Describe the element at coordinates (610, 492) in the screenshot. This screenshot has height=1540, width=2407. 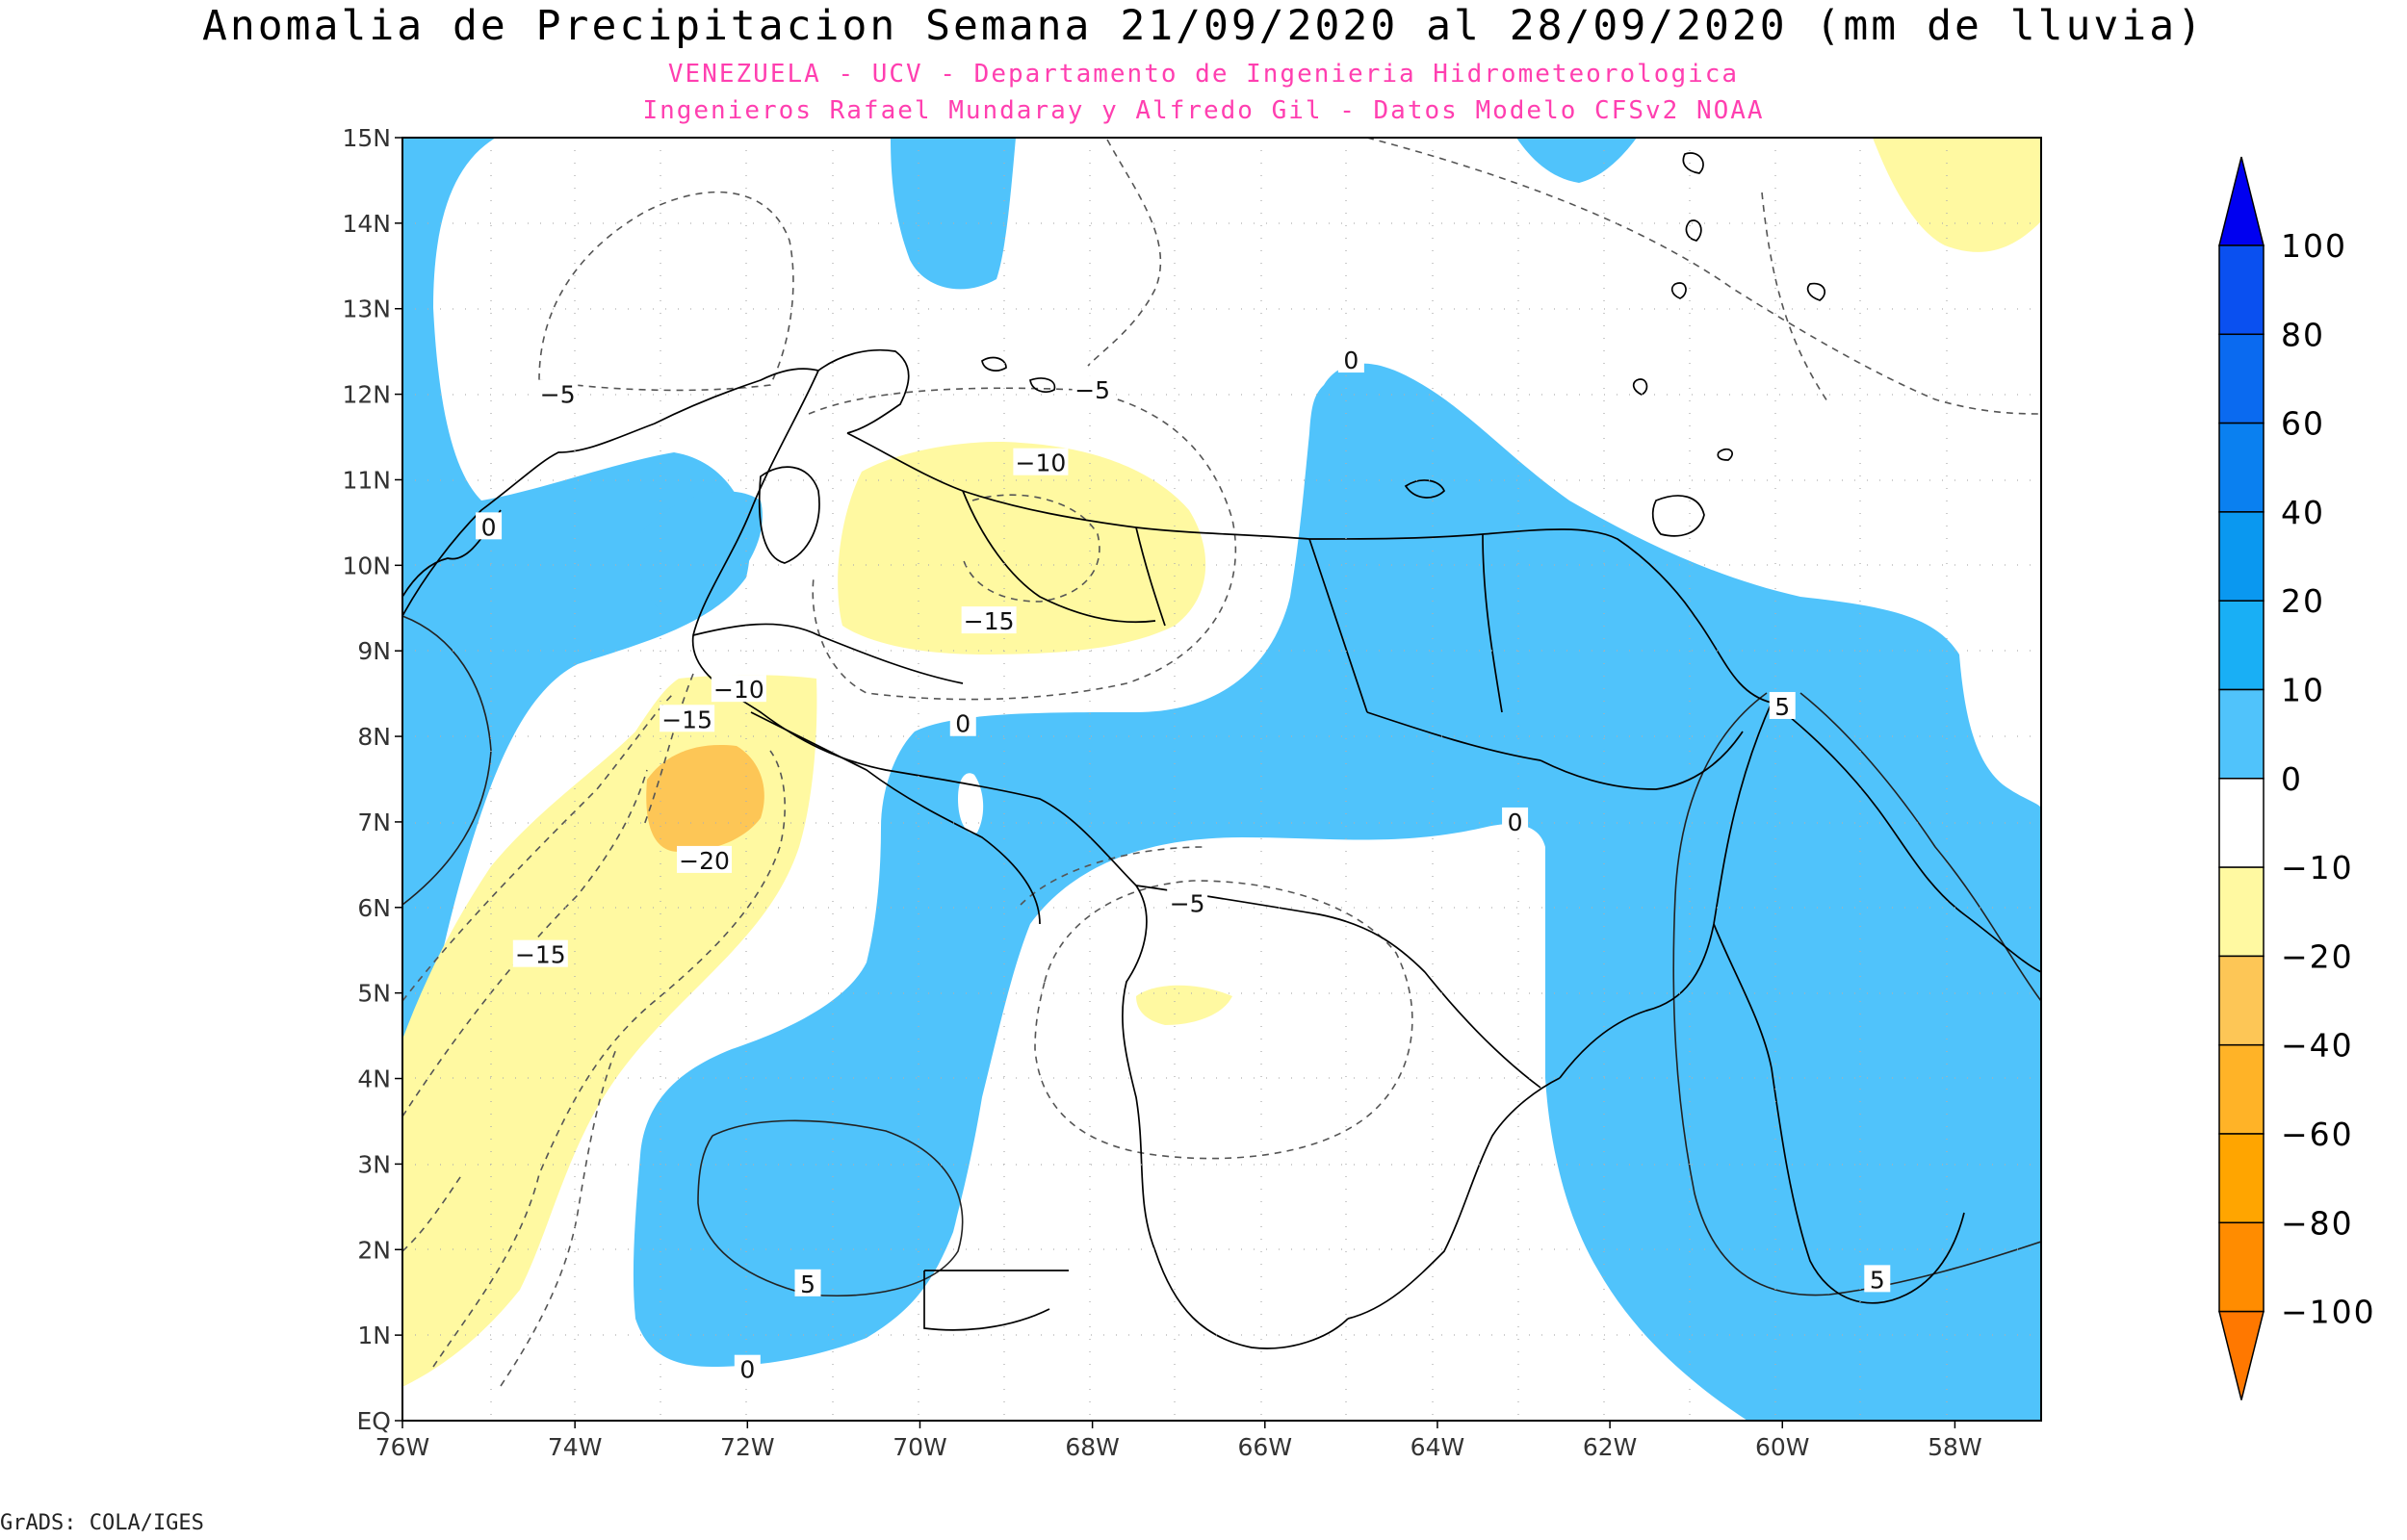
I see `colombia-caribbean-coast` at that location.